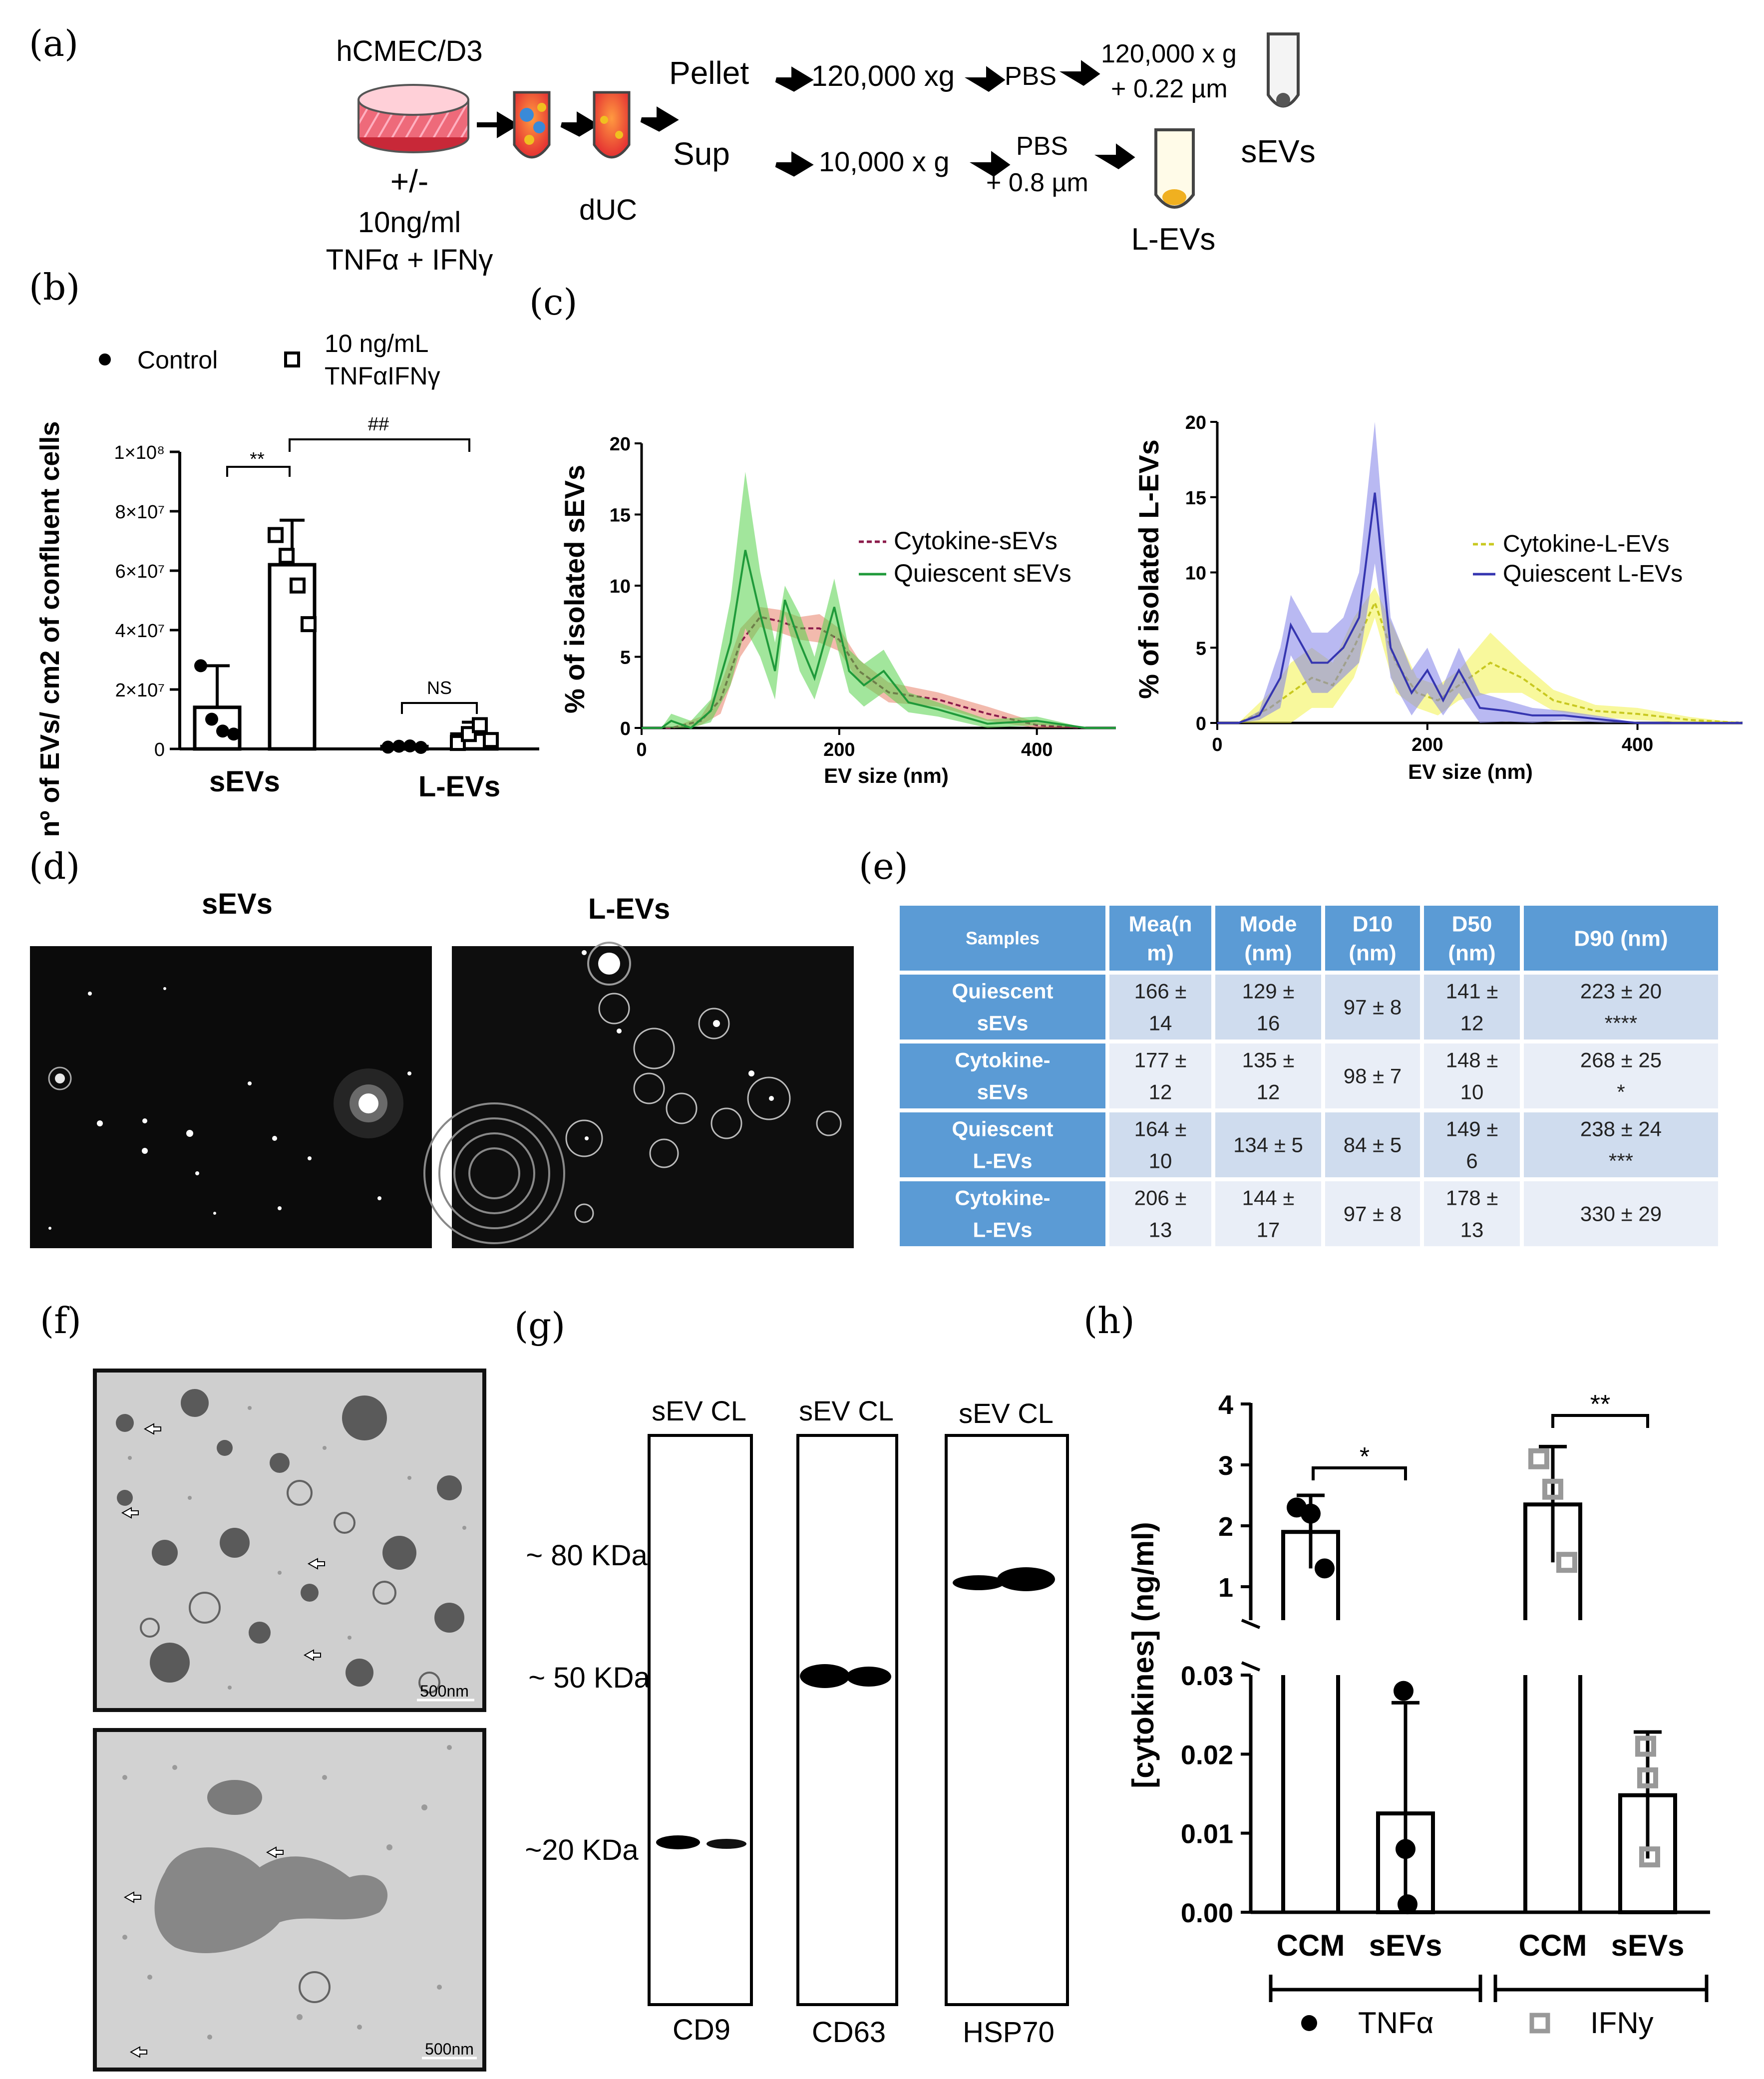  Describe the element at coordinates (1002, 1060) in the screenshot. I see `table-row-label: Cytokine-` at that location.